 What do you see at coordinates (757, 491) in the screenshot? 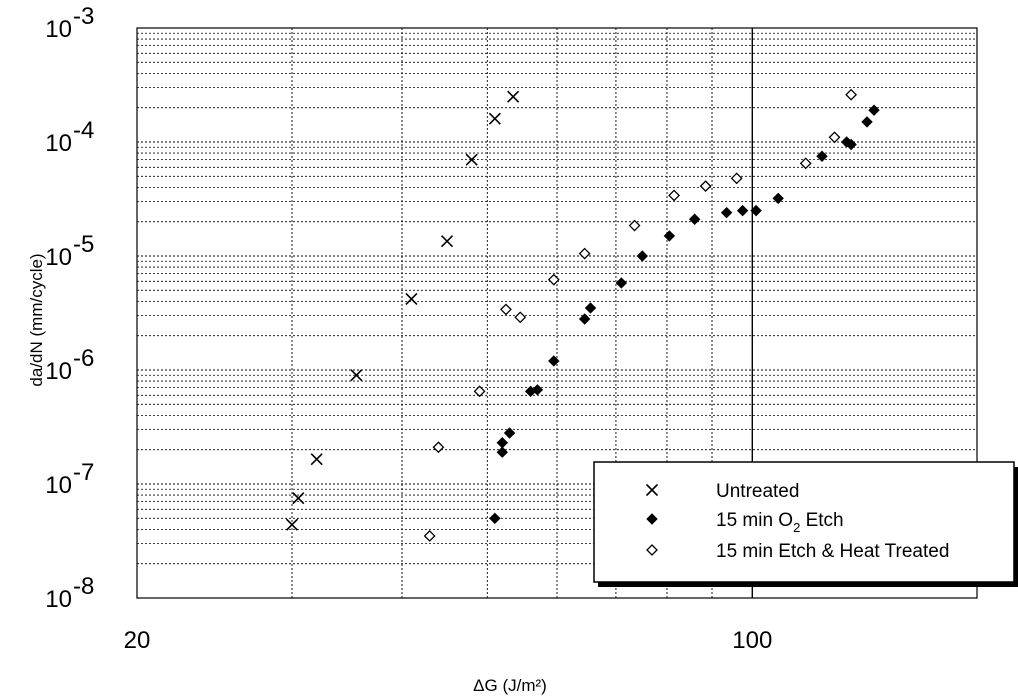
I see `legend-label: Untreated` at bounding box center [757, 491].